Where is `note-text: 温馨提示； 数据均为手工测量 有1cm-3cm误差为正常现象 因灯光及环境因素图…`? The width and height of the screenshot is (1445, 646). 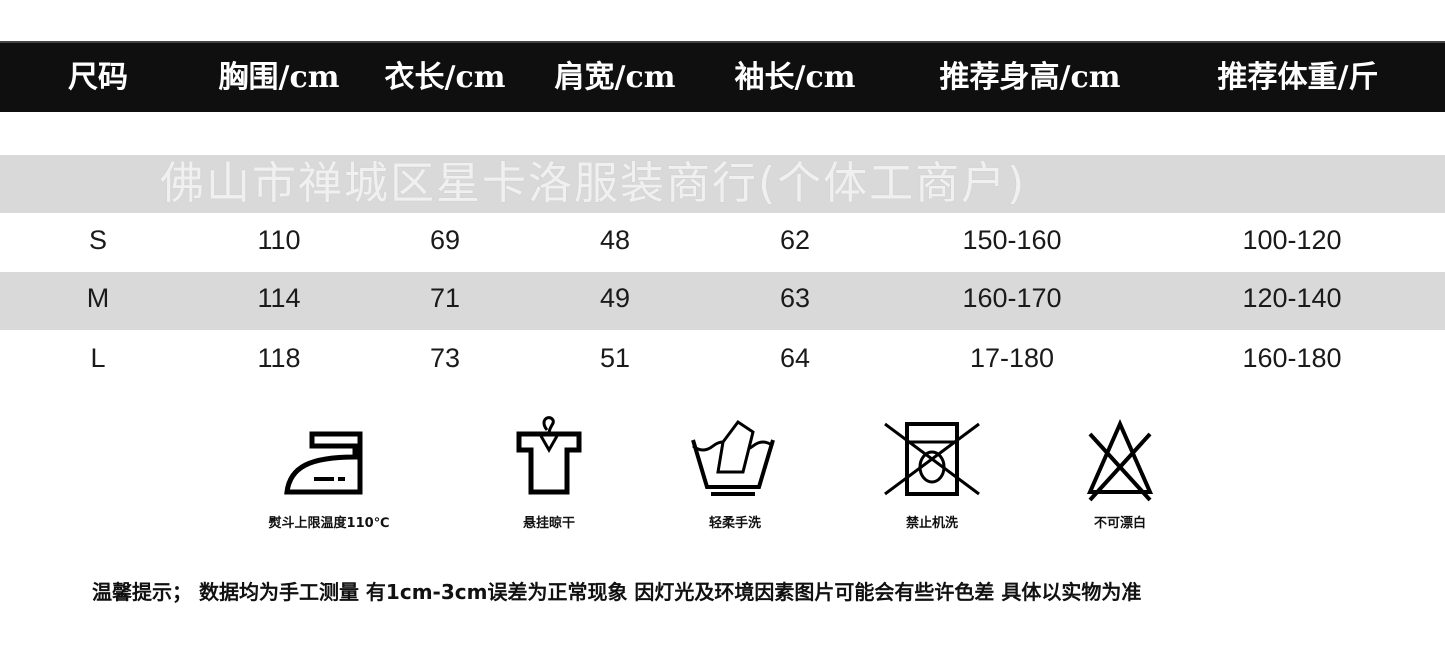
note-text: 温馨提示； 数据均为手工测量 有1cm-3cm误差为正常现象 因灯光及环境因素图… is located at coordinates (617, 592).